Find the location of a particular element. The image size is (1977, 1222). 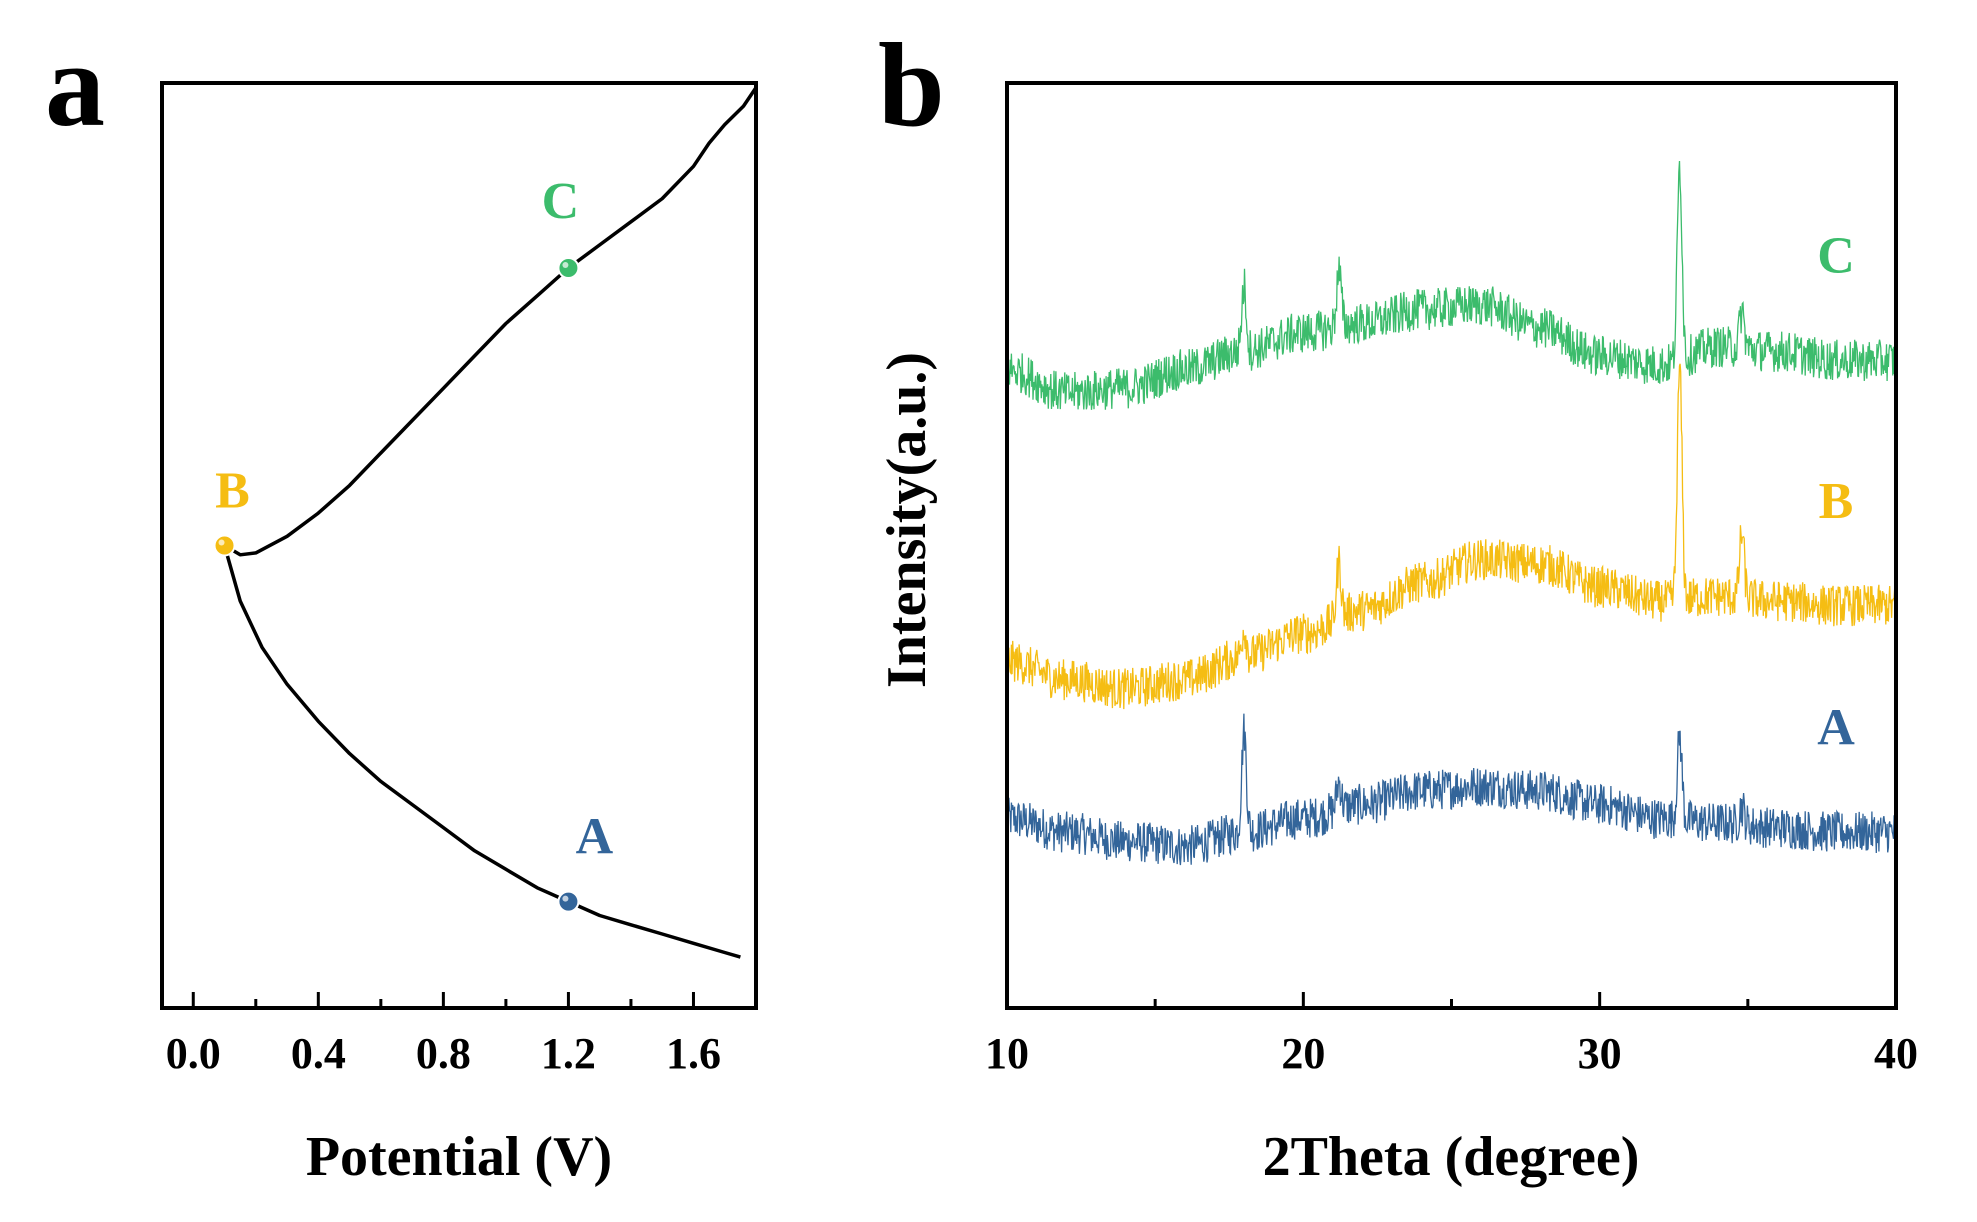

panel-b-x-tick-label: 30 is located at coordinates (1600, 1053).